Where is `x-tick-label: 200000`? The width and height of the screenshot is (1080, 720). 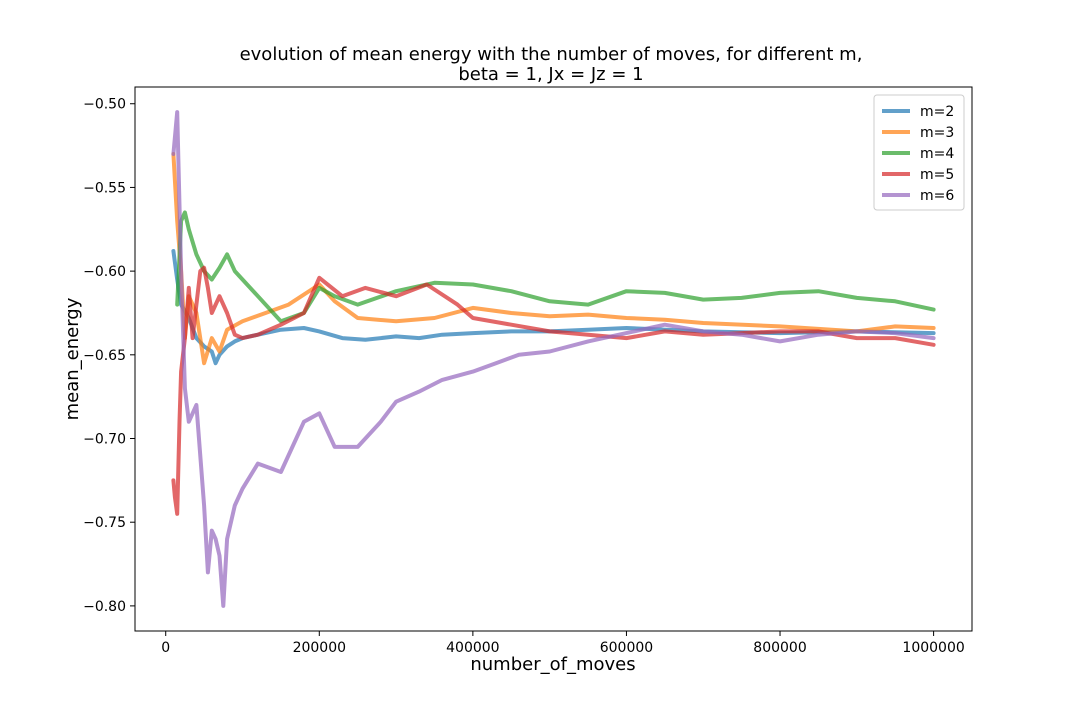
x-tick-label: 200000 is located at coordinates (319, 648).